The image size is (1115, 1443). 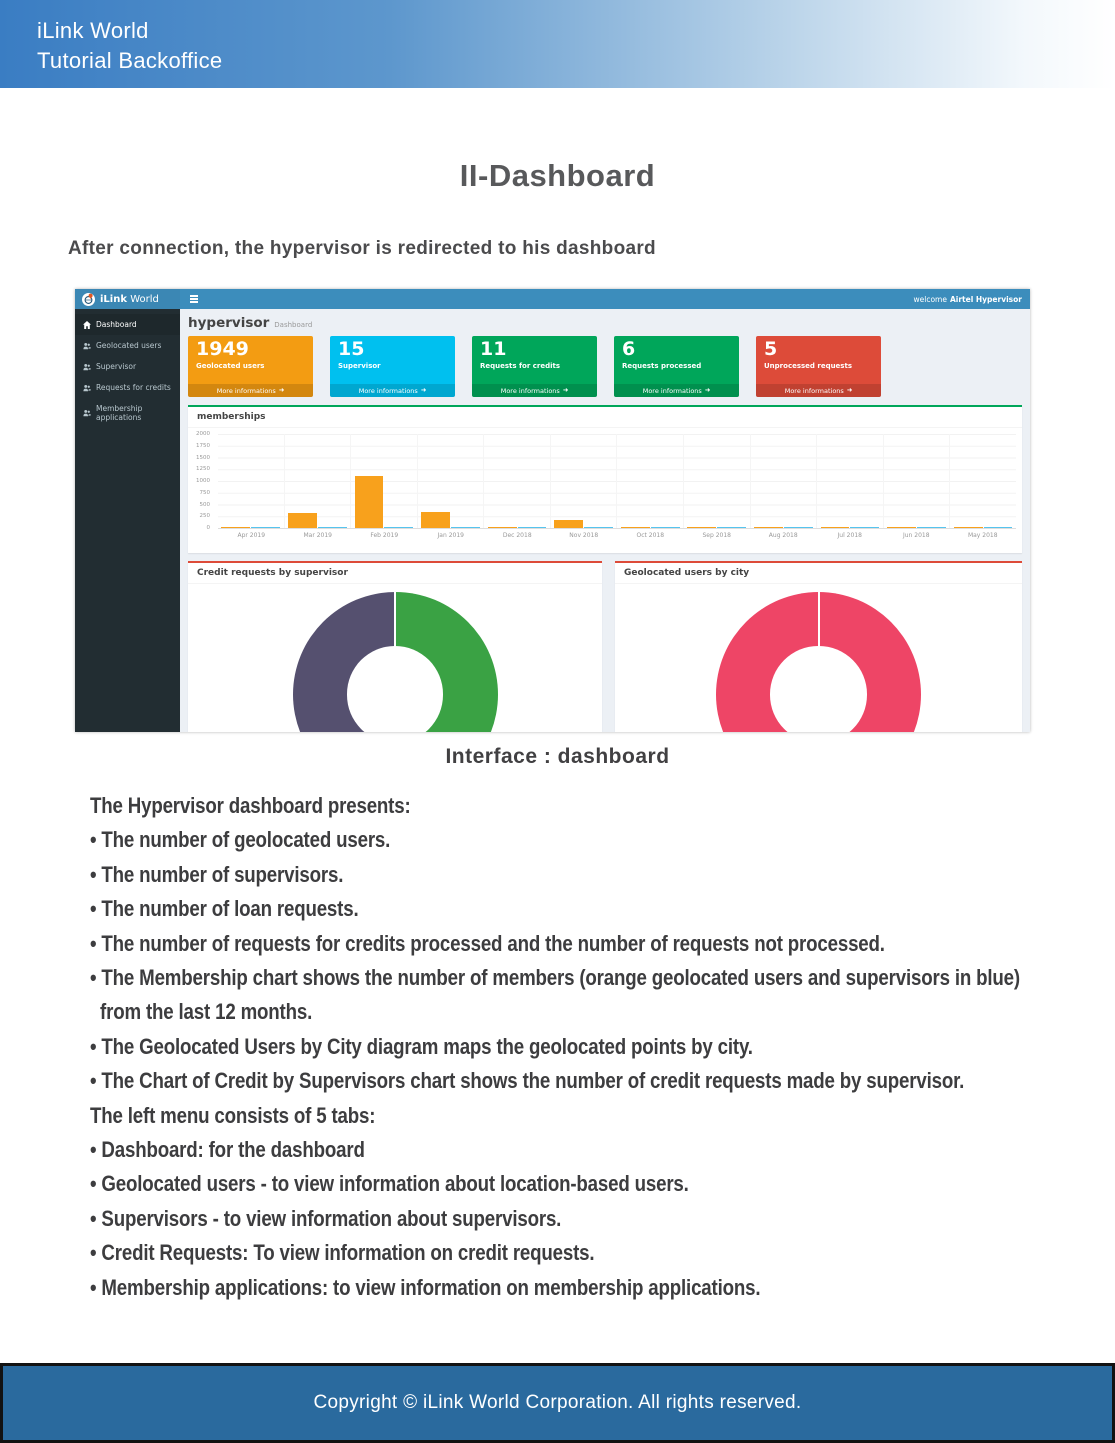 I want to click on sidebar-item-requests-for-credits: Requests for credits, so click(x=127, y=387).